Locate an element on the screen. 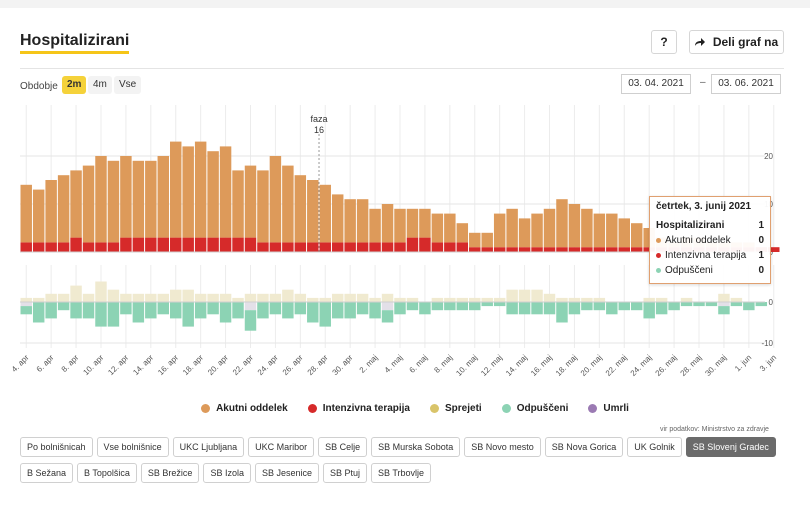 The image size is (810, 513). period-all-button: Vse is located at coordinates (128, 85).